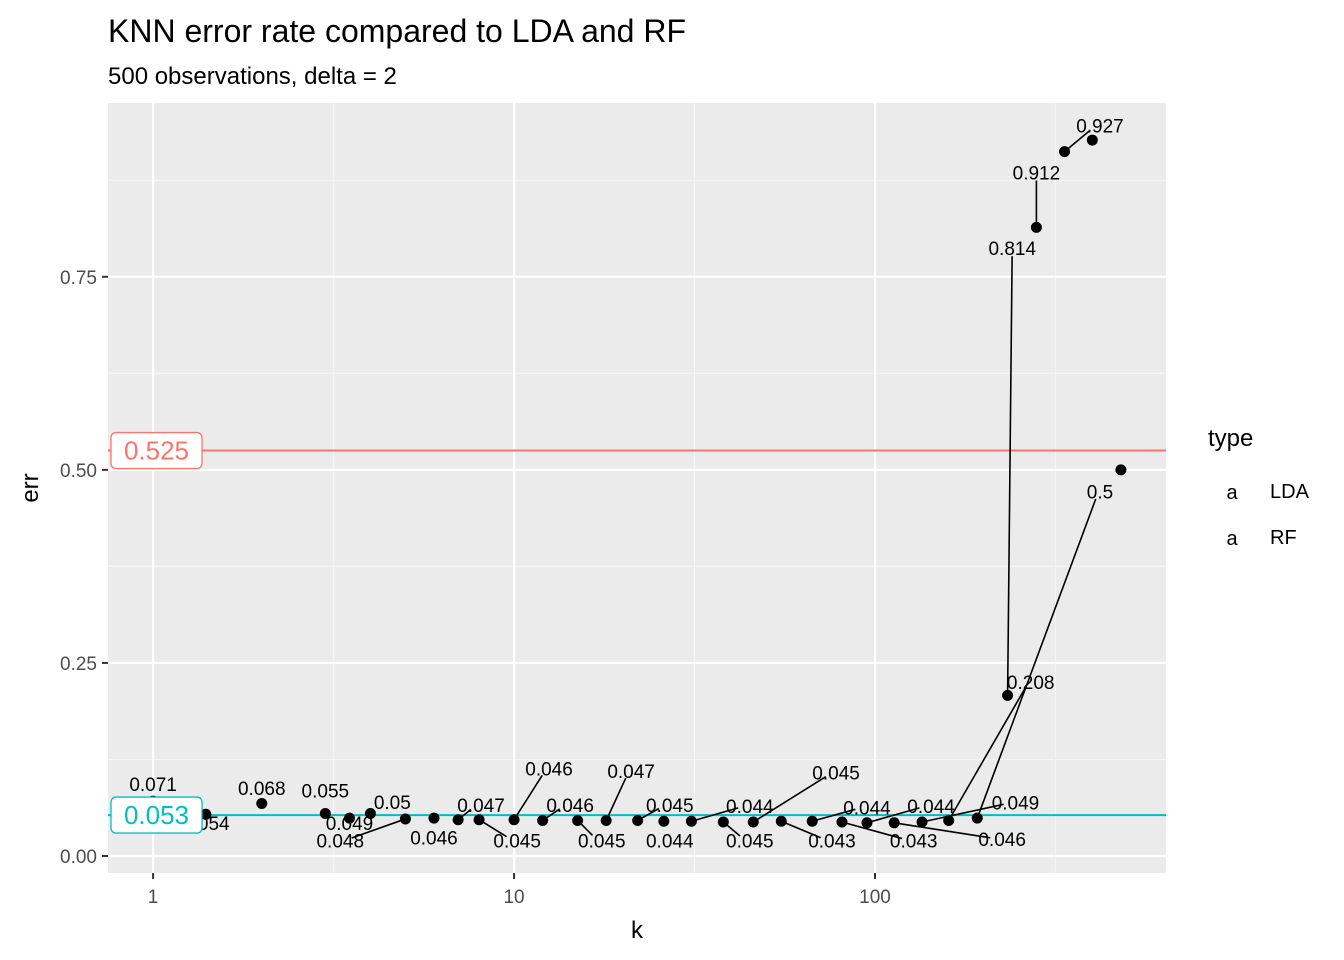 This screenshot has width=1344, height=960. I want to click on legend: type a LDA a RF, so click(1259, 487).